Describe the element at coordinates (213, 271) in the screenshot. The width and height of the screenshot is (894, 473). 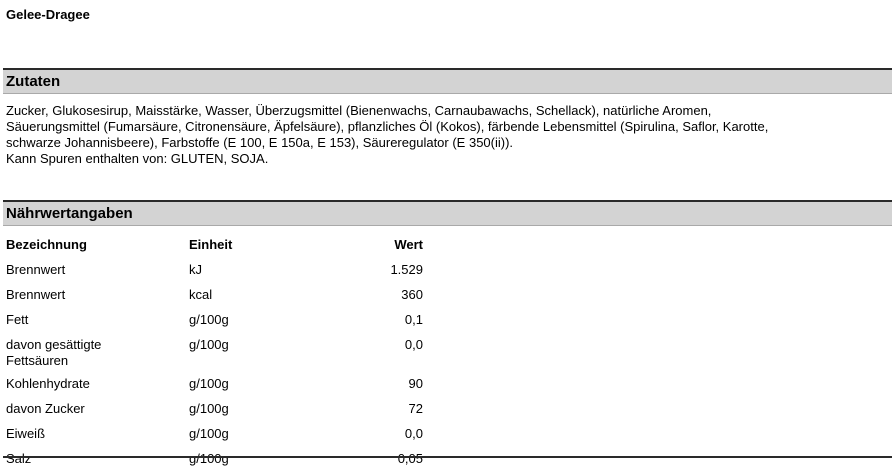
I see `table-row: Brennwert kJ 1.529` at that location.